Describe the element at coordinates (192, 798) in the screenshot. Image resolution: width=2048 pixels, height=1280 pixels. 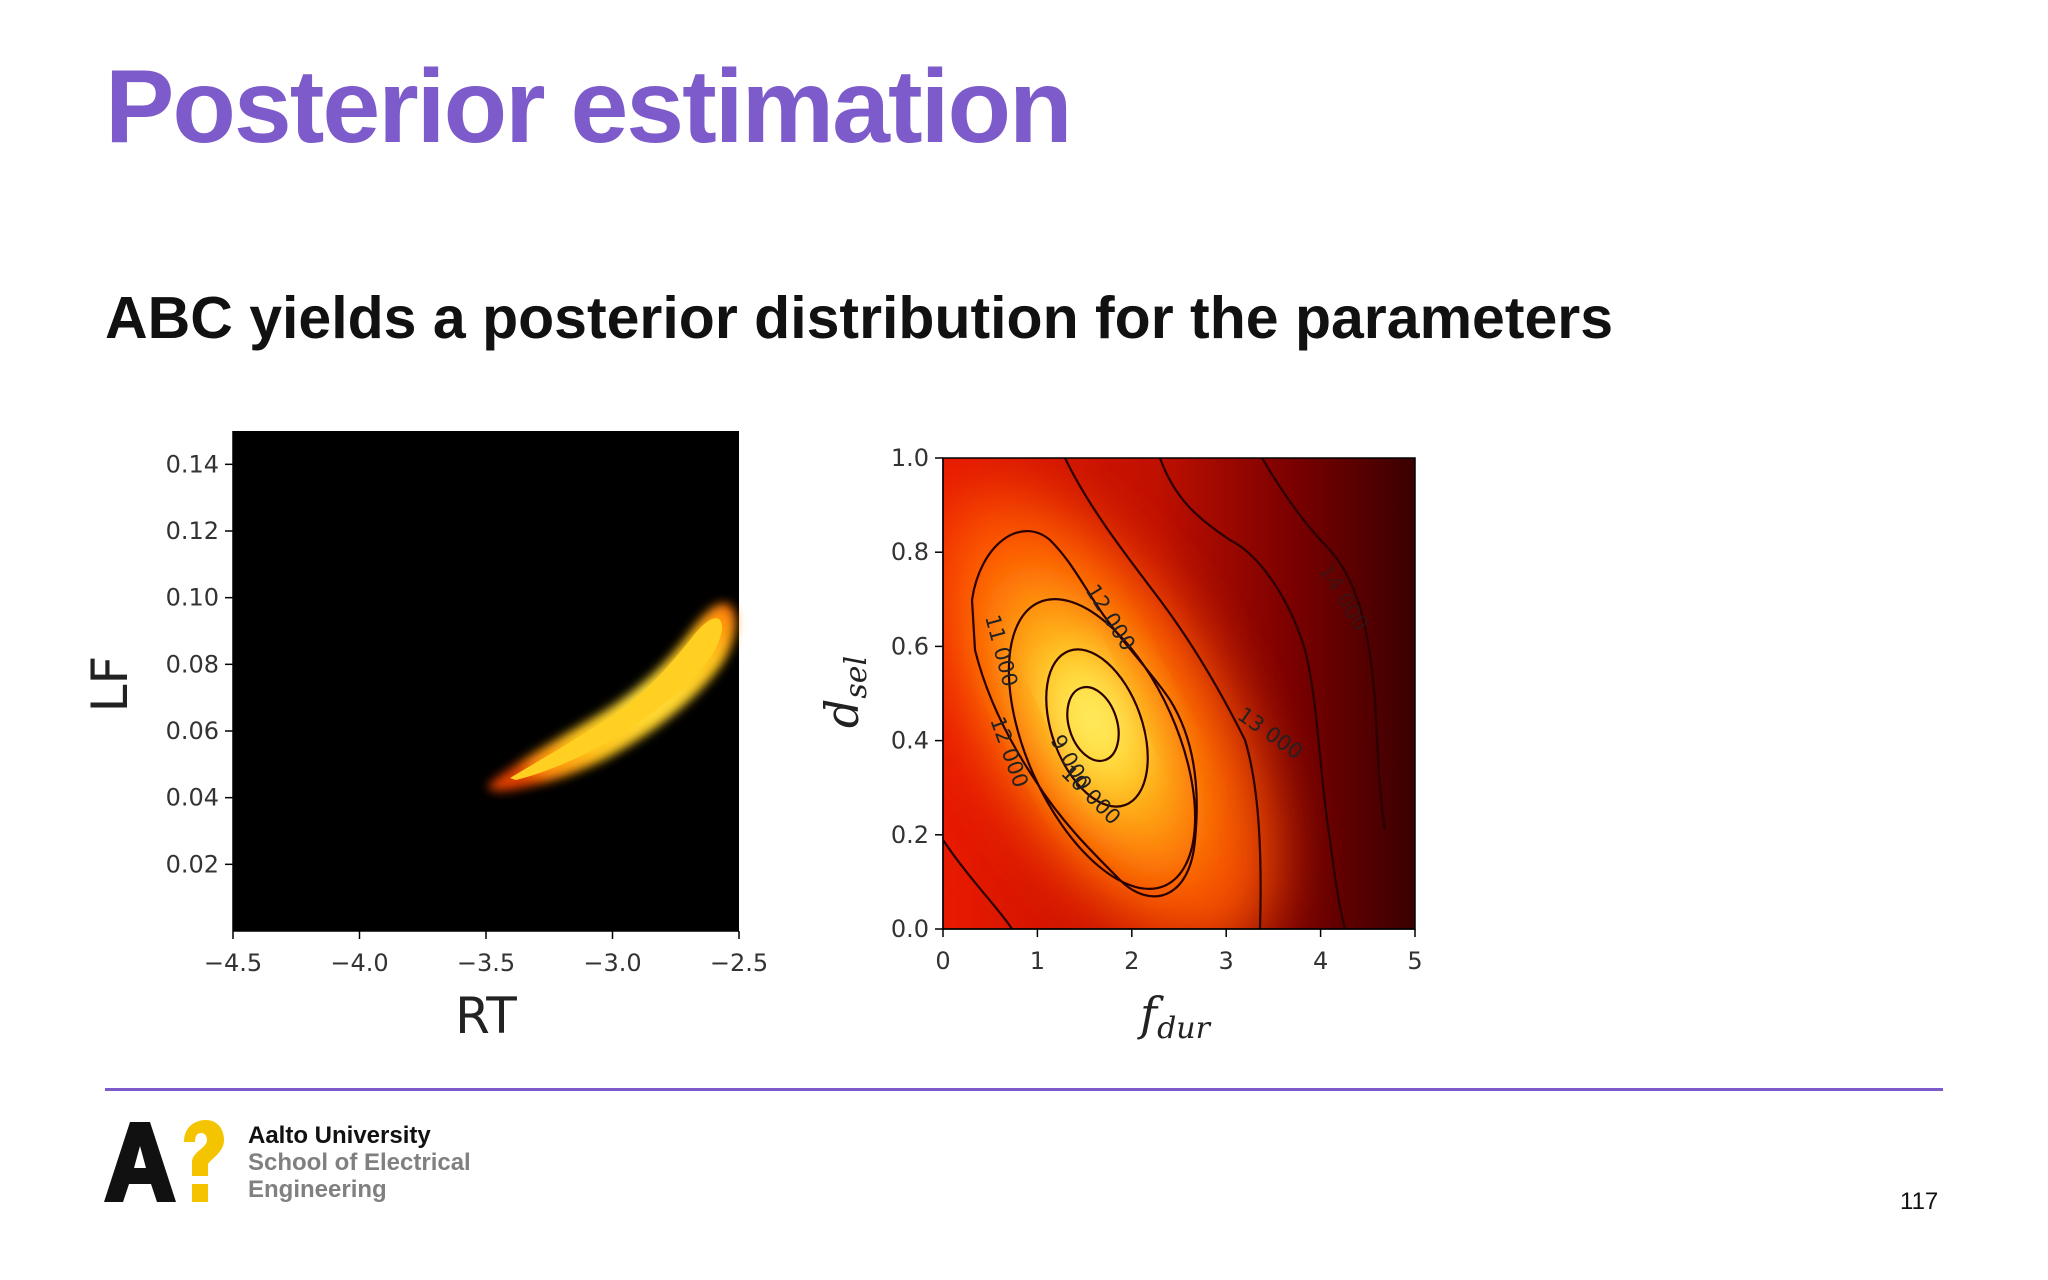
I see `y-tick-label: 0.04` at that location.